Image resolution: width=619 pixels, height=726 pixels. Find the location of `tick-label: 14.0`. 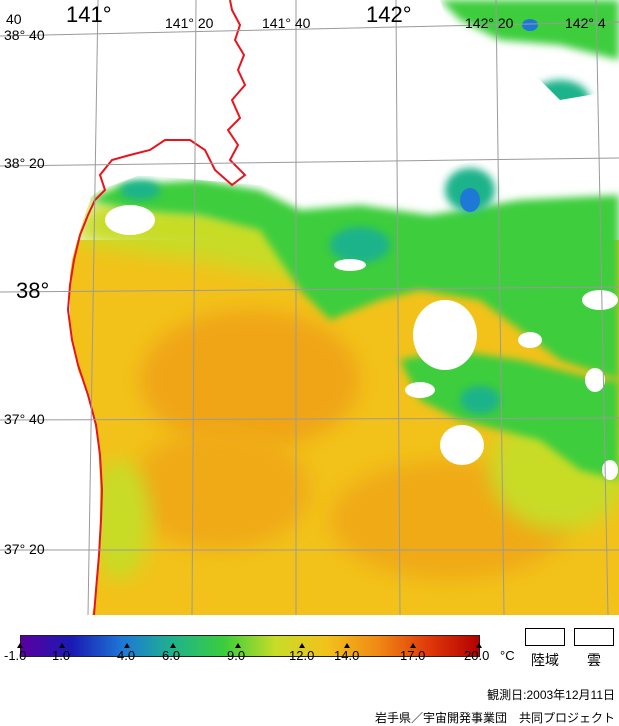

tick-label: 14.0 is located at coordinates (347, 655).